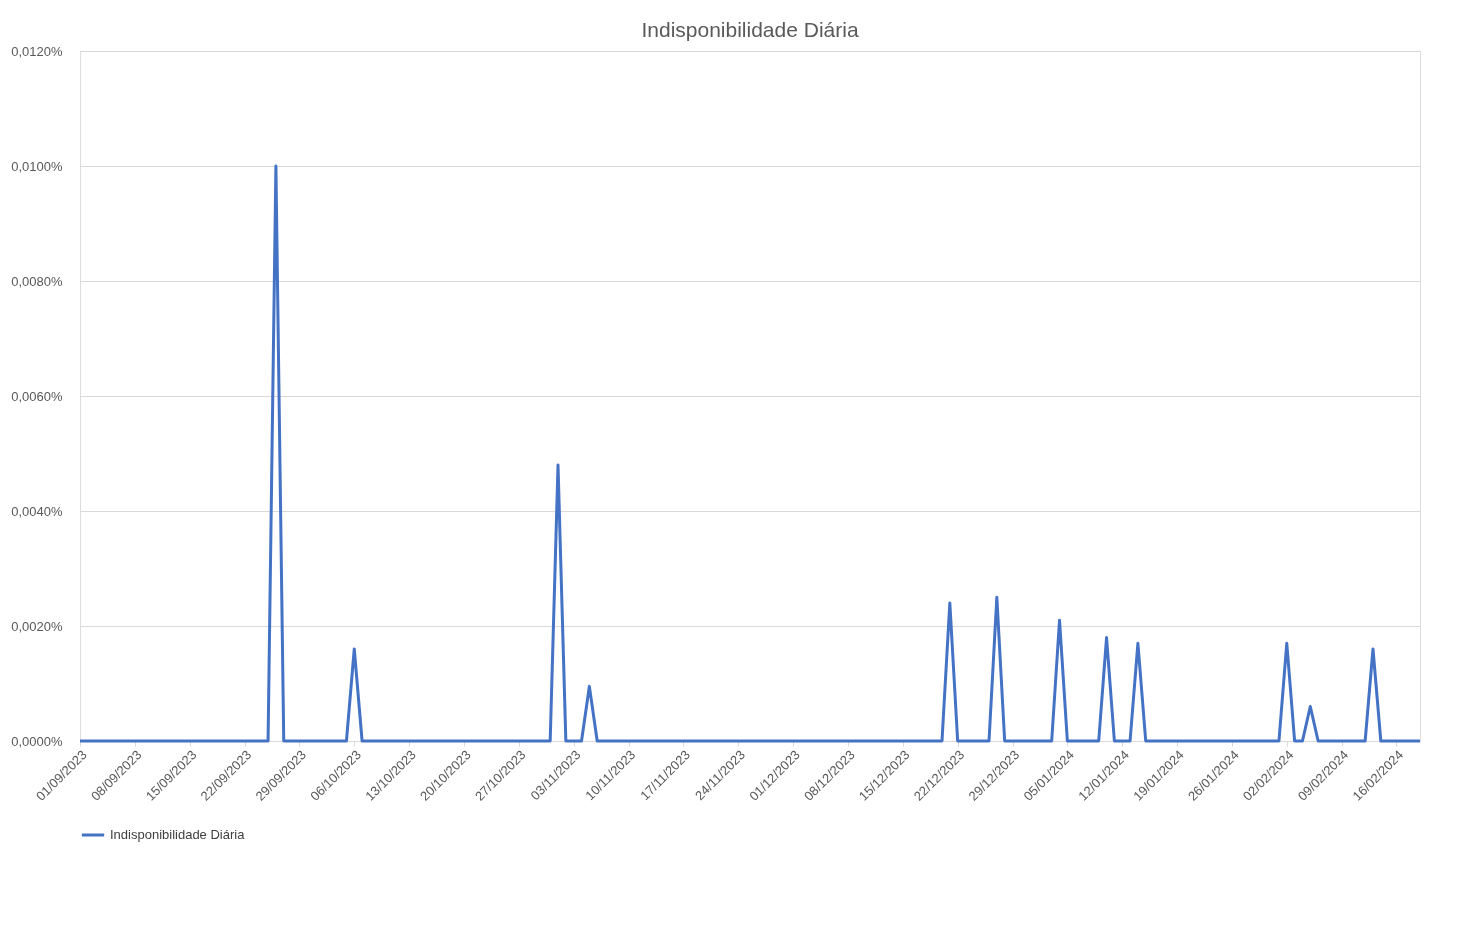  What do you see at coordinates (37, 166) in the screenshot?
I see `y-tick-label: 0,0100%` at bounding box center [37, 166].